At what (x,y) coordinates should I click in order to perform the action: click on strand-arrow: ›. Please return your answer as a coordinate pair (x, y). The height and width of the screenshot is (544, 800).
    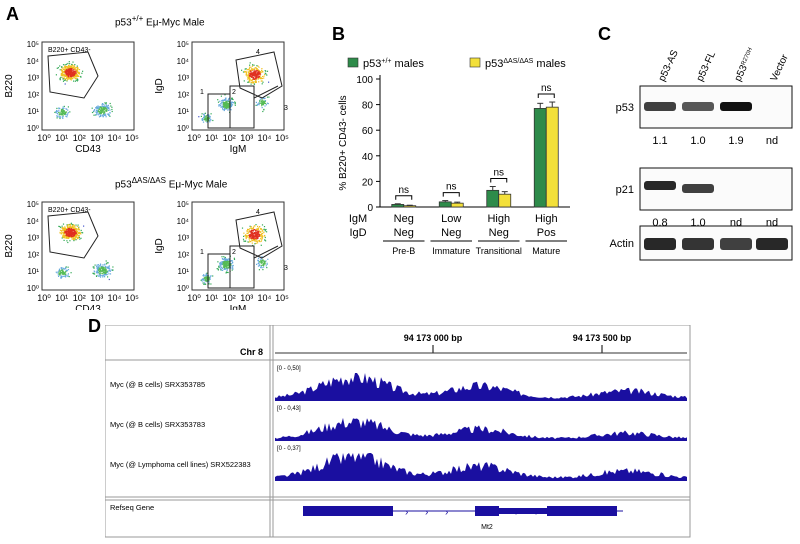
    Looking at the image, I should click on (516, 512).